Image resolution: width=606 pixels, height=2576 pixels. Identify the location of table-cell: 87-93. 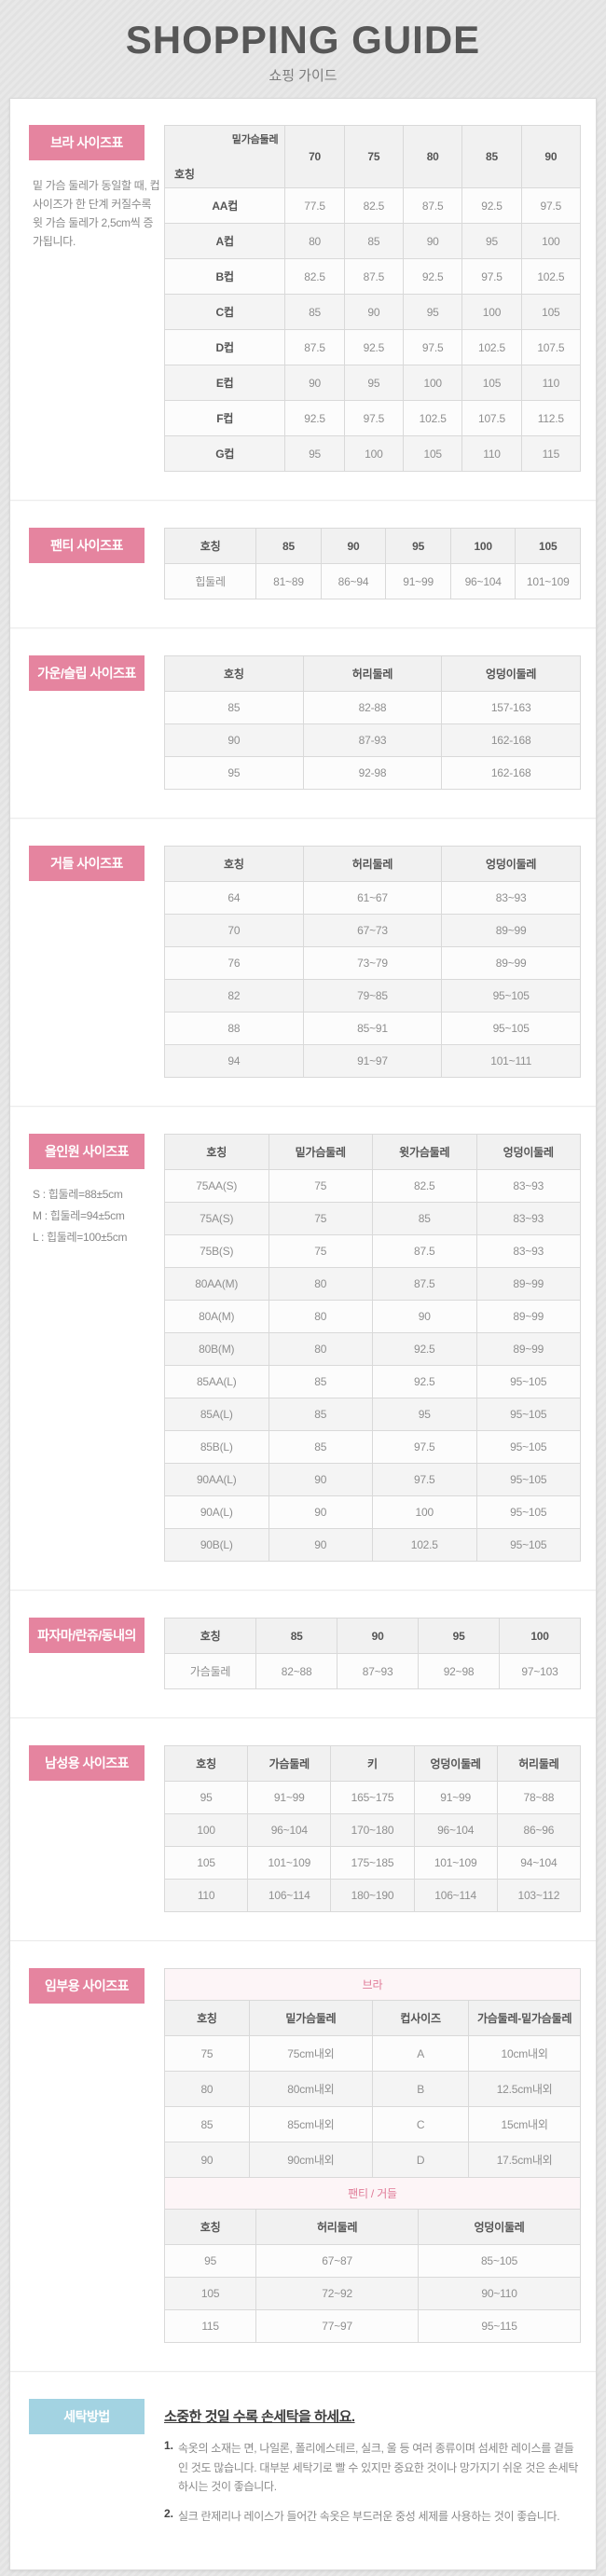
(372, 740).